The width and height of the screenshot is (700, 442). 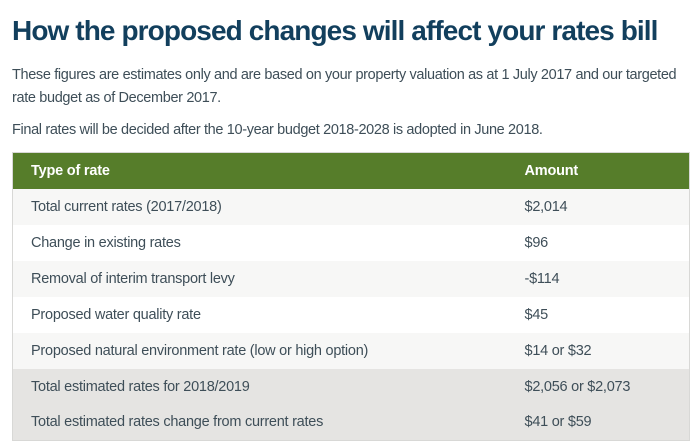 I want to click on rate-amount-cell: $96, so click(x=598, y=242).